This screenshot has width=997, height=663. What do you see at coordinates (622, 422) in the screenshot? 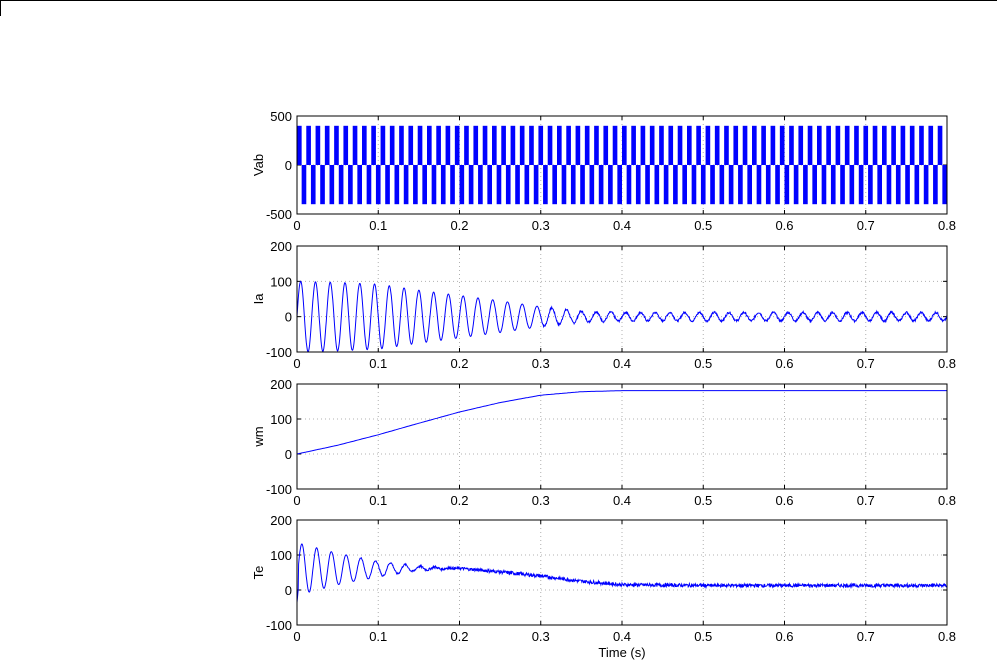
I see `speed-trace` at bounding box center [622, 422].